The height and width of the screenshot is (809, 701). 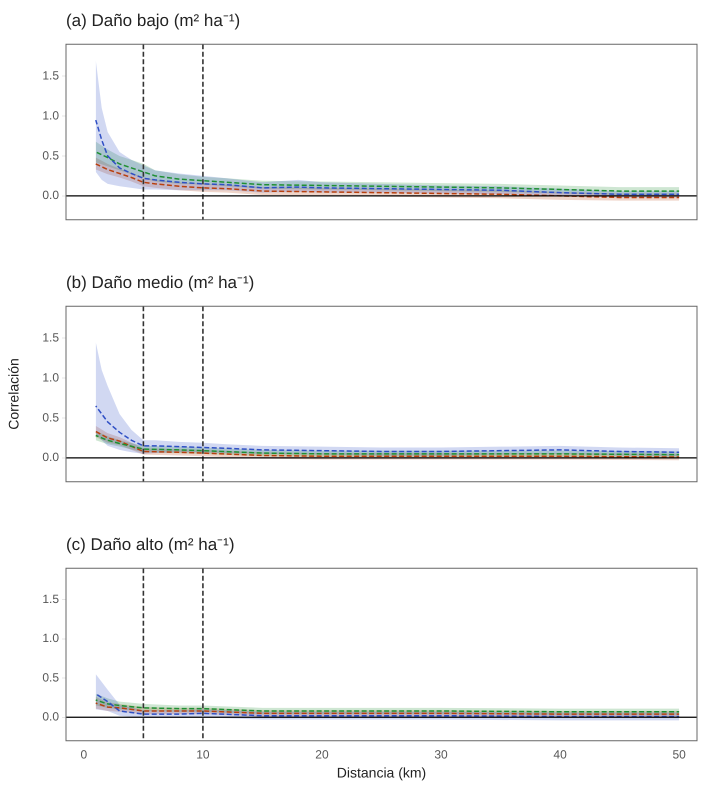 I want to click on x-tick-label: 30, so click(x=441, y=754).